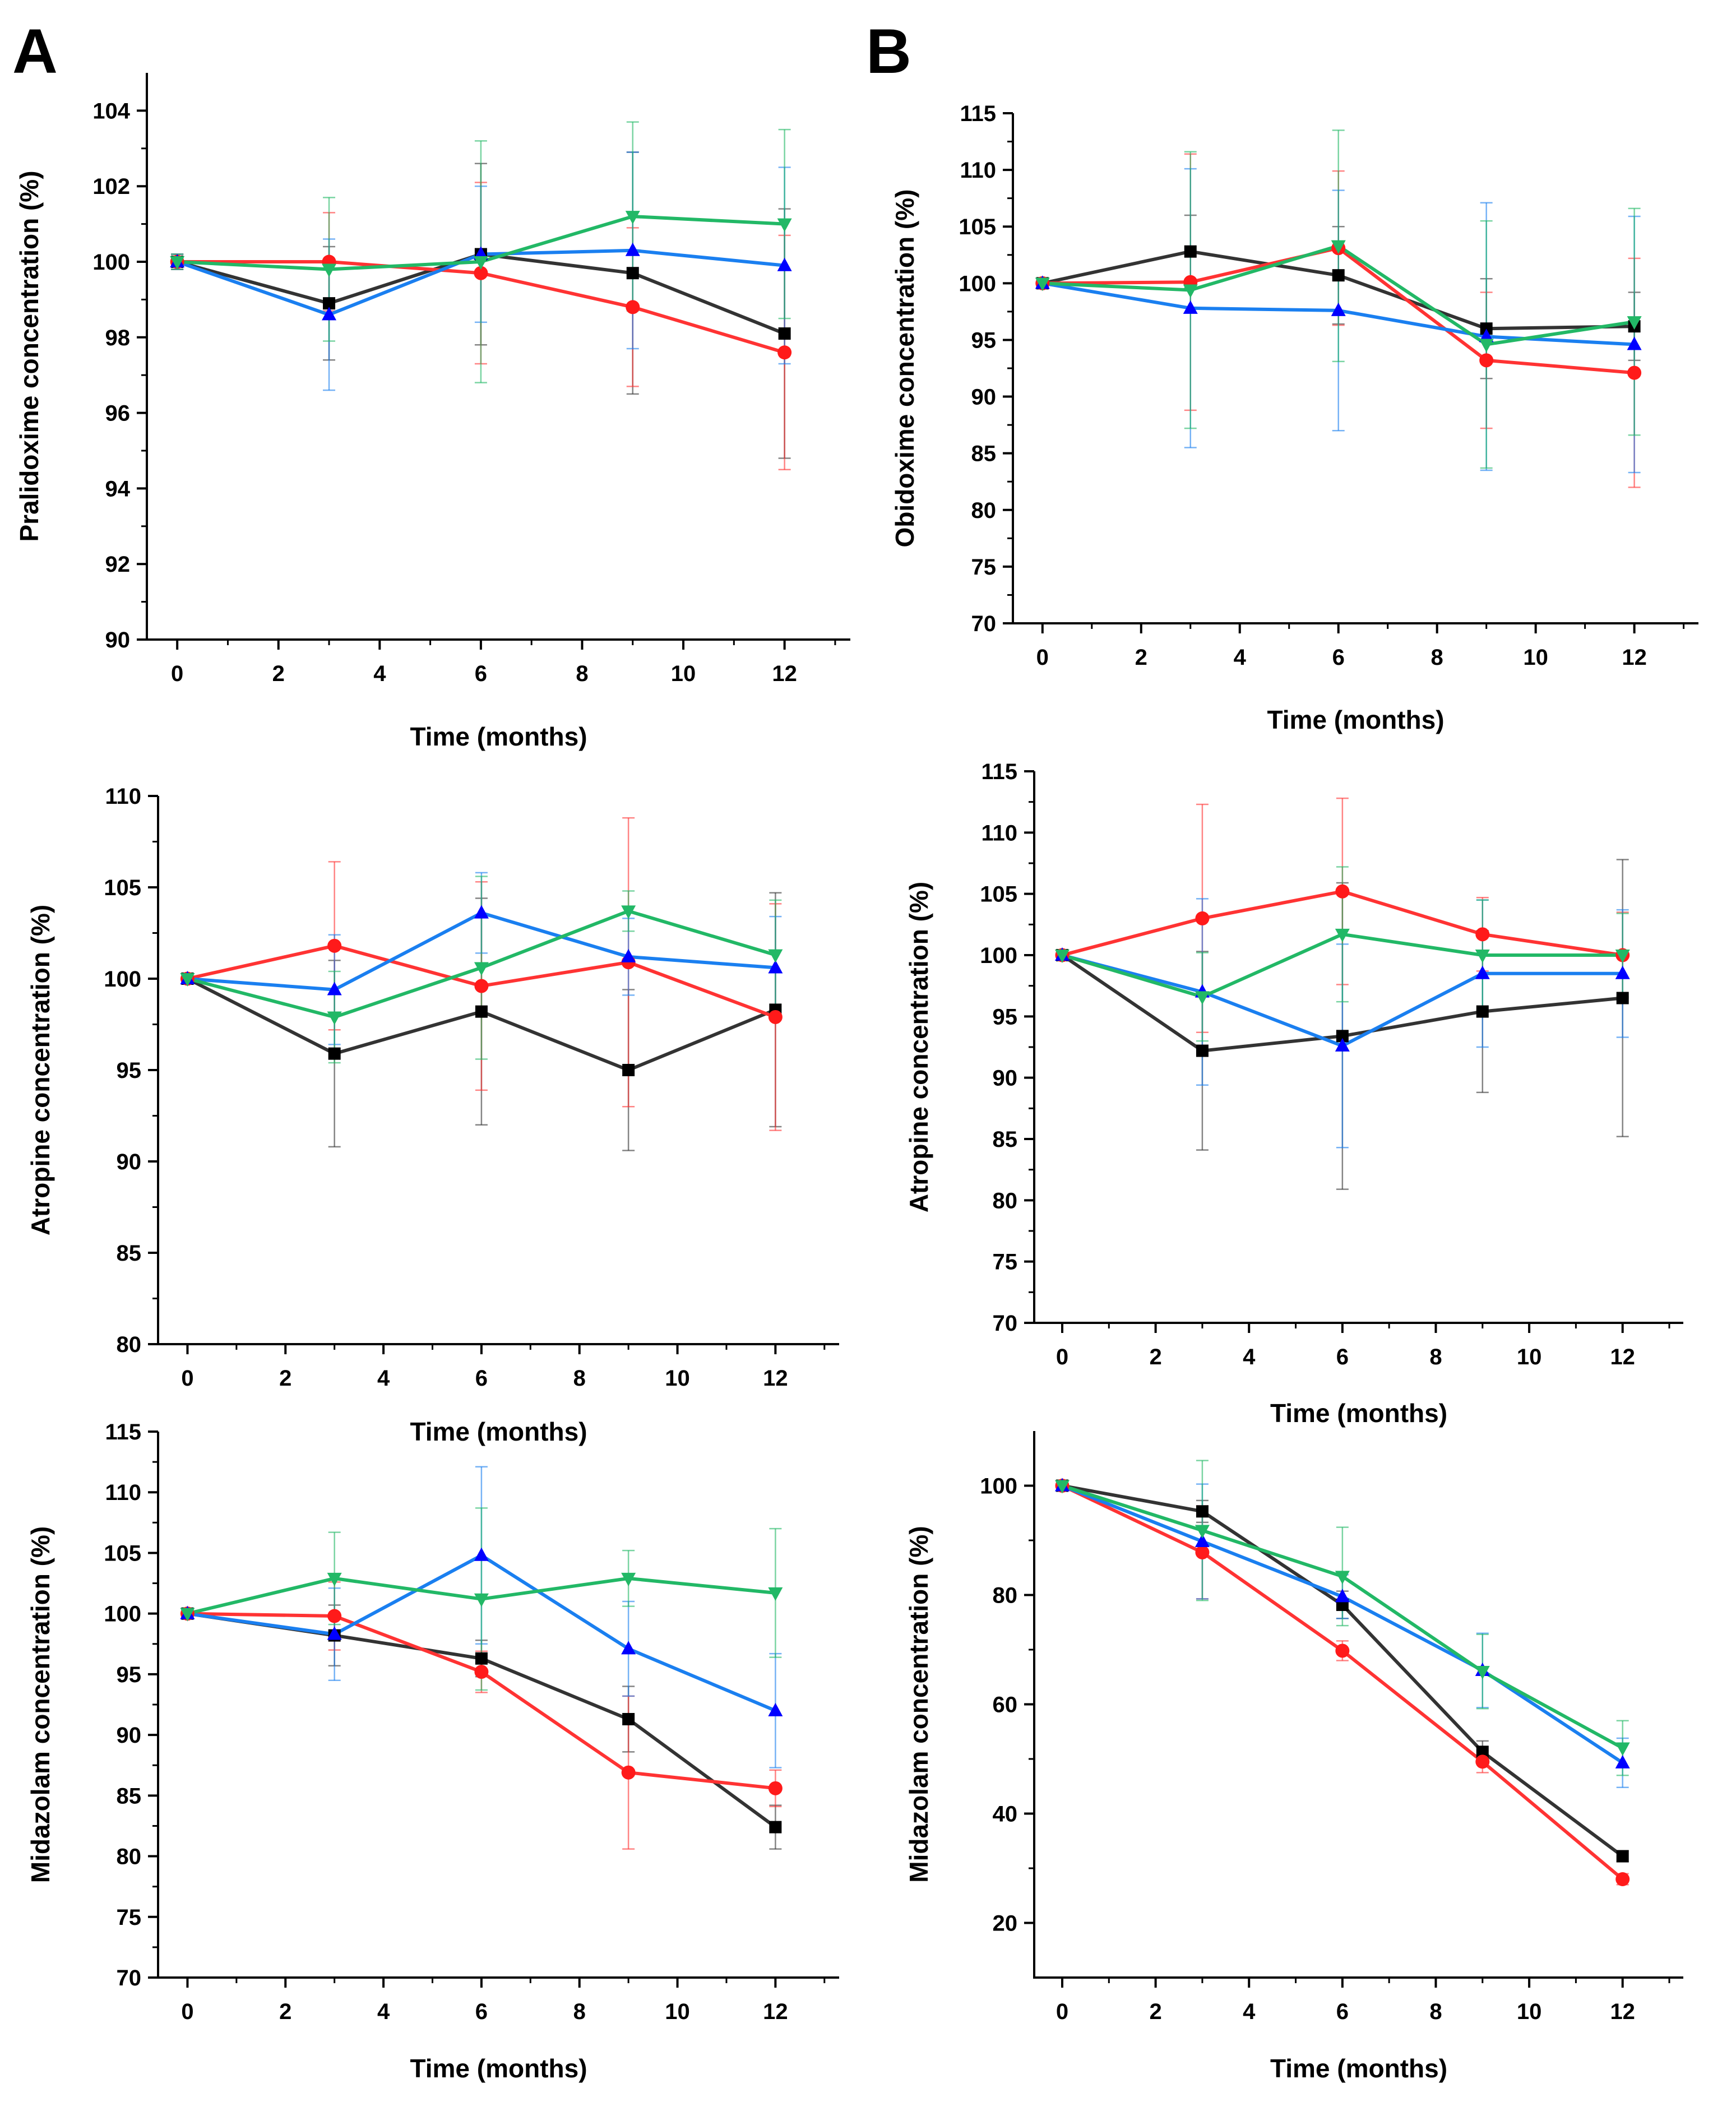 The height and width of the screenshot is (2102, 1736). What do you see at coordinates (999, 833) in the screenshot?
I see `y-tick-label: 110` at bounding box center [999, 833].